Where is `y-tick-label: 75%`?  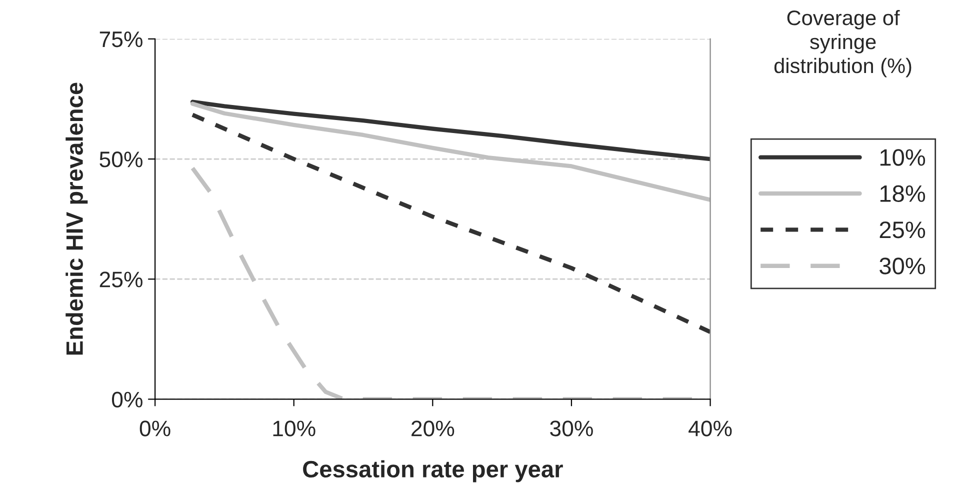
y-tick-label: 75% is located at coordinates (121, 40).